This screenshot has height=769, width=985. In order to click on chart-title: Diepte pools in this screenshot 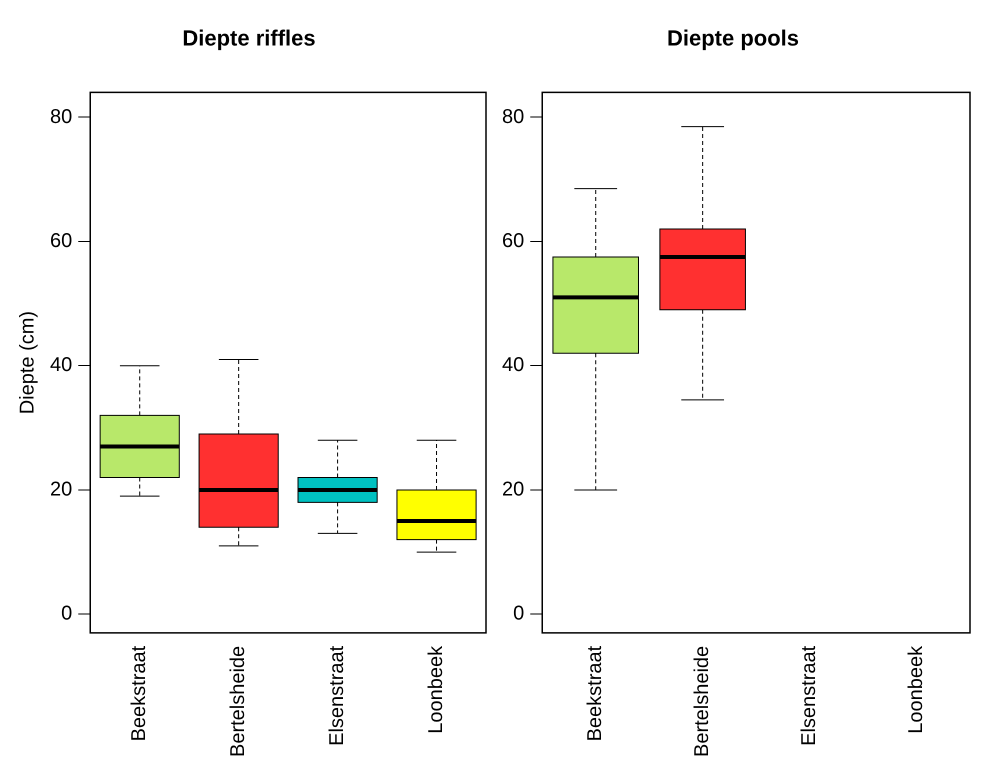, I will do `click(733, 37)`.